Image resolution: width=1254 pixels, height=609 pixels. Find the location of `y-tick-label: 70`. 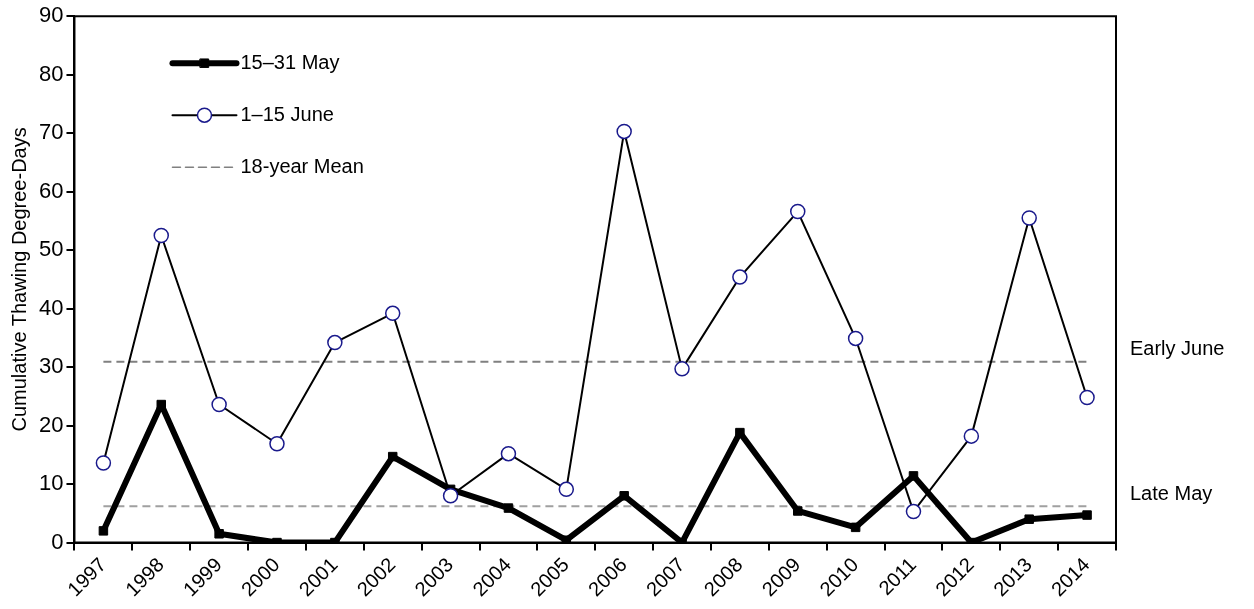

y-tick-label: 70 is located at coordinates (51, 132).